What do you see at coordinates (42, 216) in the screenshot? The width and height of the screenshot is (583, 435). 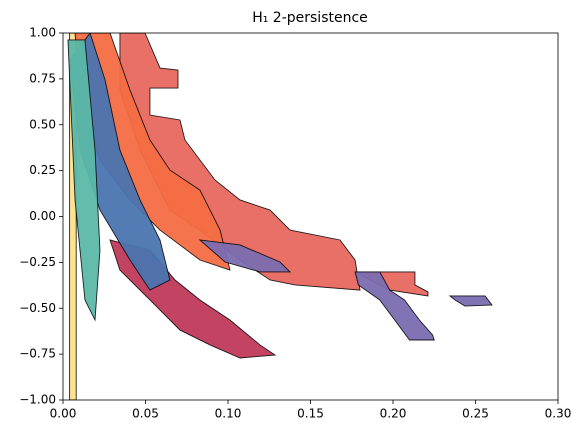 I see `y-tick-label: 0.00` at bounding box center [42, 216].